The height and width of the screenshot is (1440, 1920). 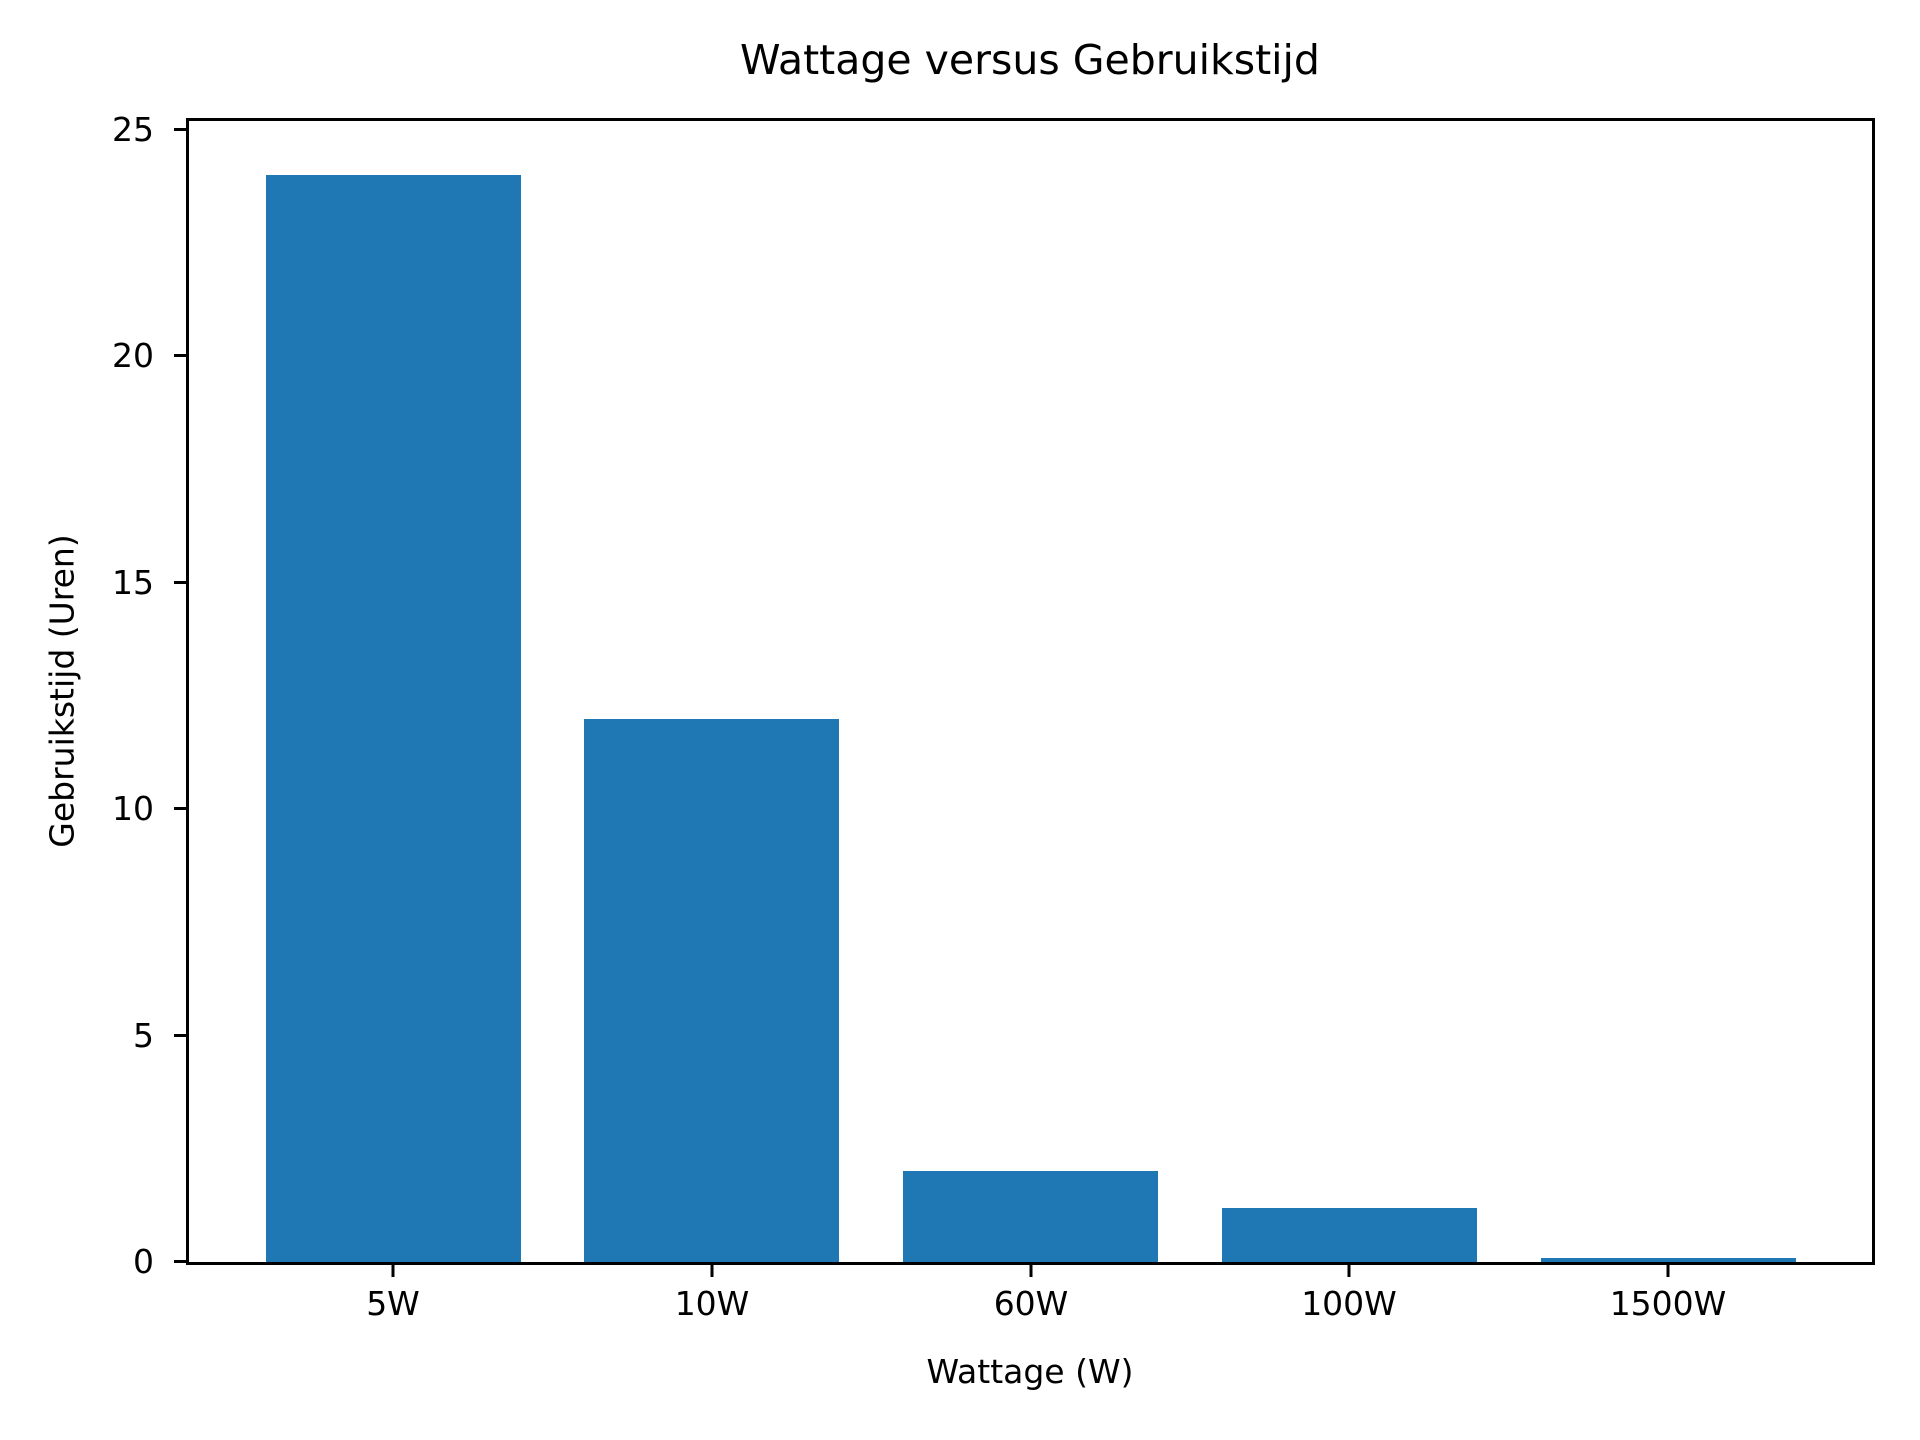 I want to click on x-tick-mark-60W, so click(x=1031, y=1271).